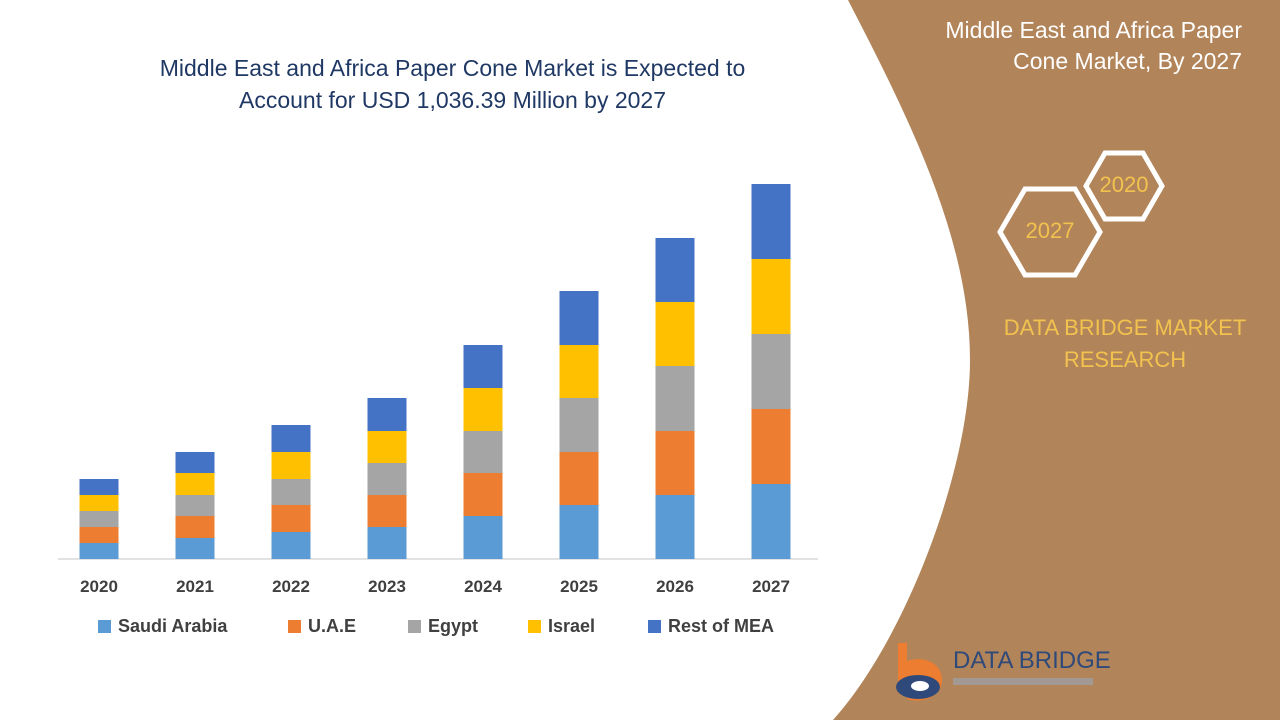 This screenshot has height=720, width=1280. I want to click on bar-segment-2020-u-a-e, so click(99, 535).